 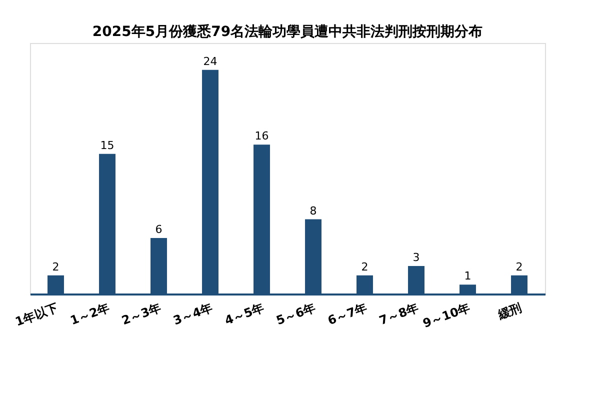 I want to click on x-tick-label: 9～10年, so click(x=446, y=315).